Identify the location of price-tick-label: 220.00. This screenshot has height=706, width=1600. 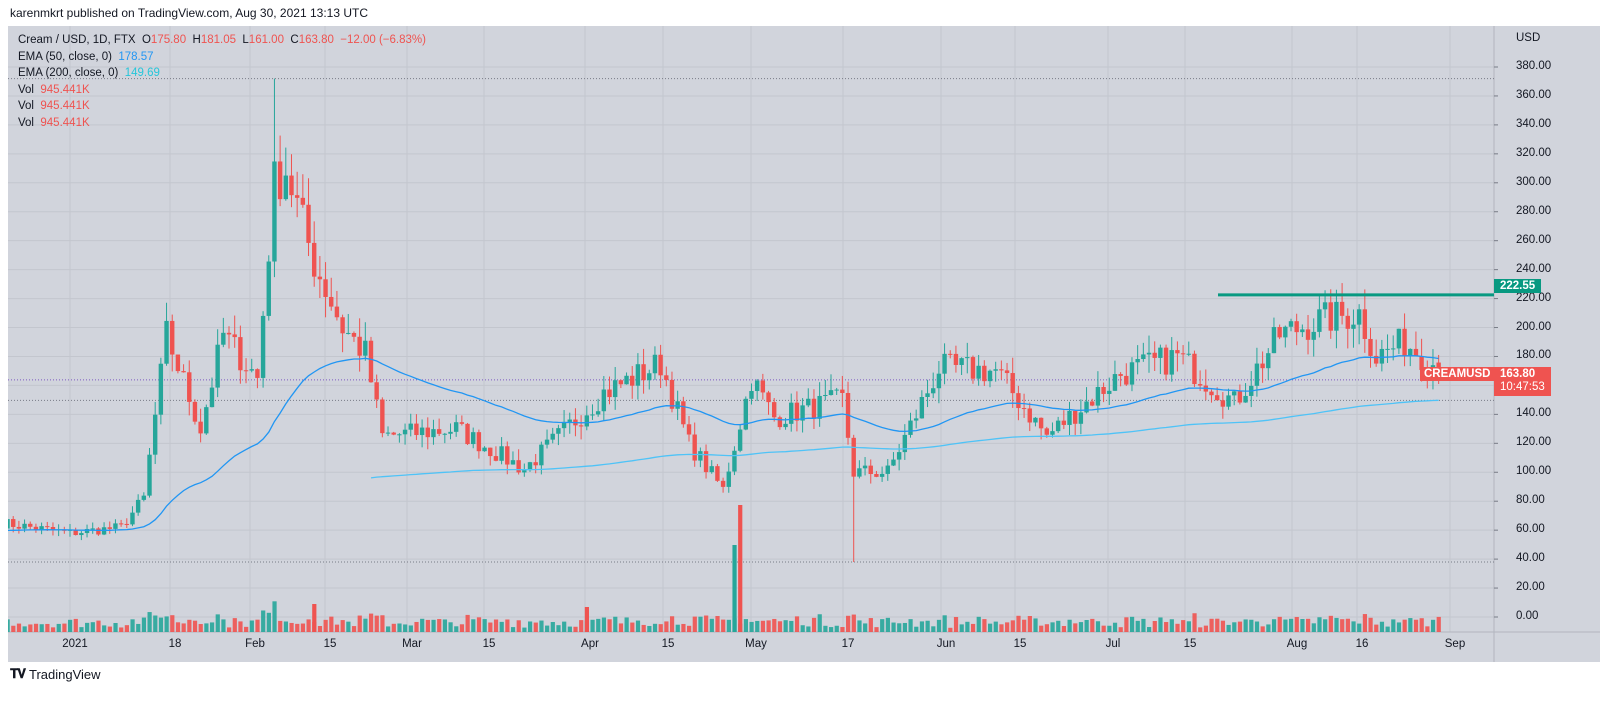
(1534, 297).